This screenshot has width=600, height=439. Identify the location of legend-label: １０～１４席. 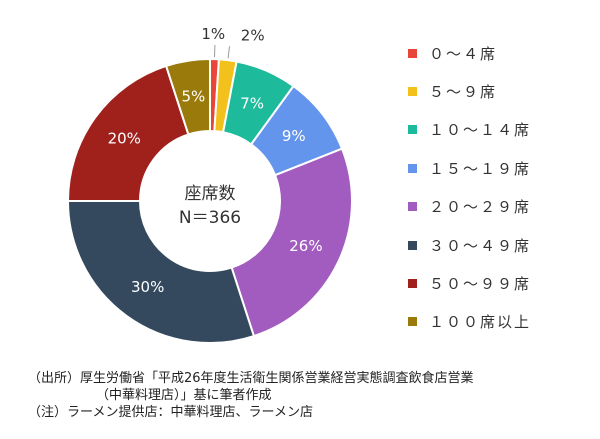
(480, 130).